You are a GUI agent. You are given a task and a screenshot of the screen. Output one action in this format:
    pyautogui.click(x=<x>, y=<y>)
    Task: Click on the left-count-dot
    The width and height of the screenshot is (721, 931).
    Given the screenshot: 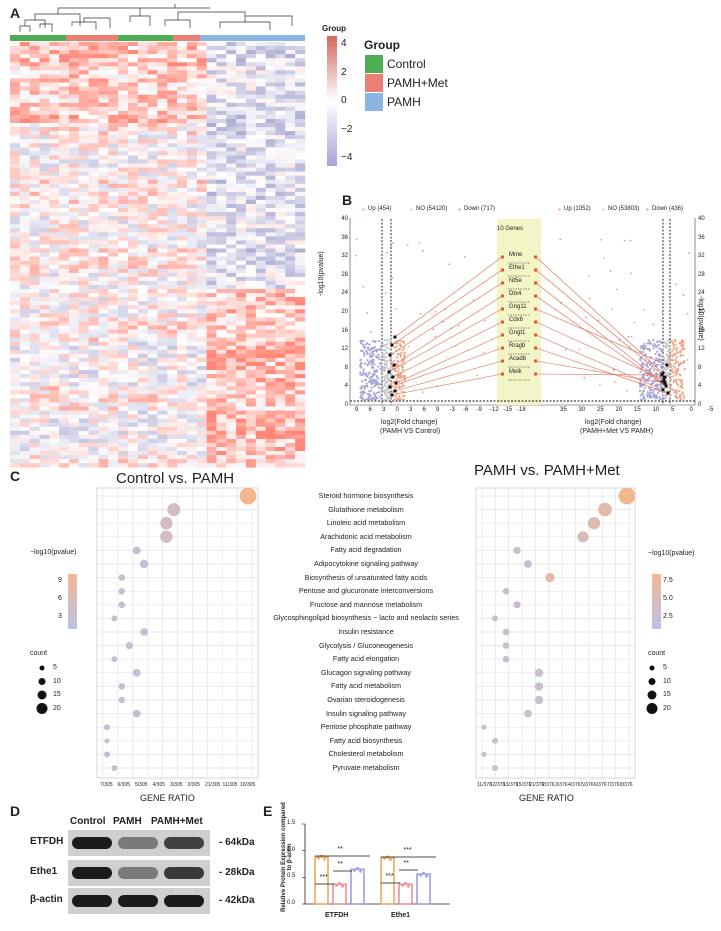 What is the action you would take?
    pyautogui.click(x=42, y=668)
    